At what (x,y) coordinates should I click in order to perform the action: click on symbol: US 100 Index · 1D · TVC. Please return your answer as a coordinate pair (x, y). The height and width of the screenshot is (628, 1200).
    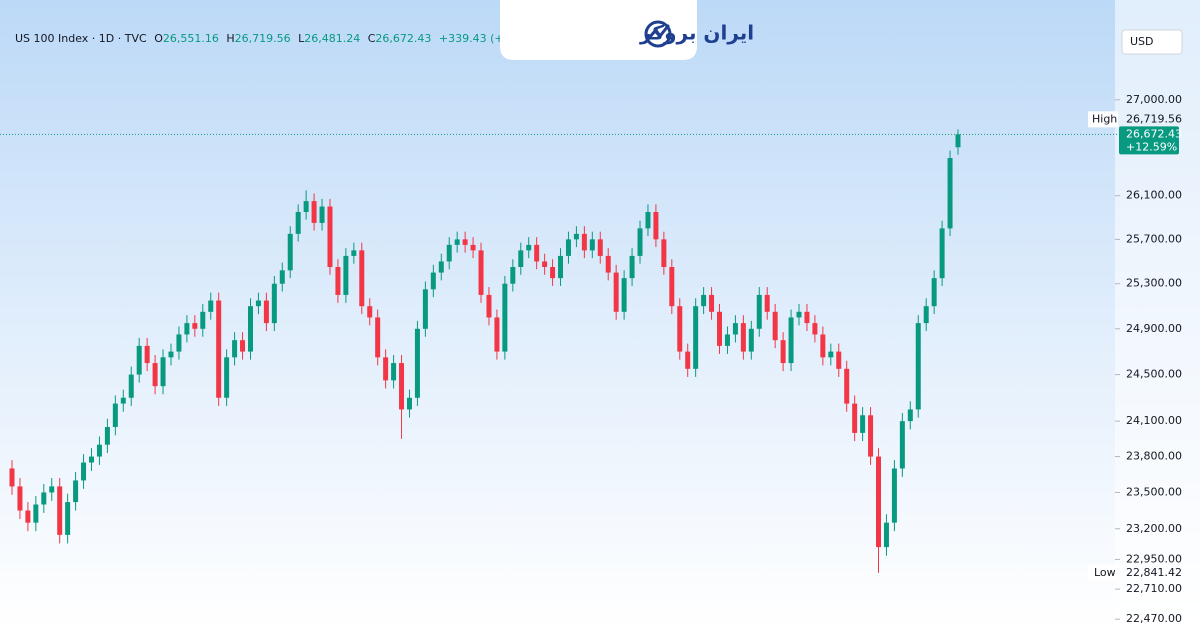
    Looking at the image, I should click on (81, 38).